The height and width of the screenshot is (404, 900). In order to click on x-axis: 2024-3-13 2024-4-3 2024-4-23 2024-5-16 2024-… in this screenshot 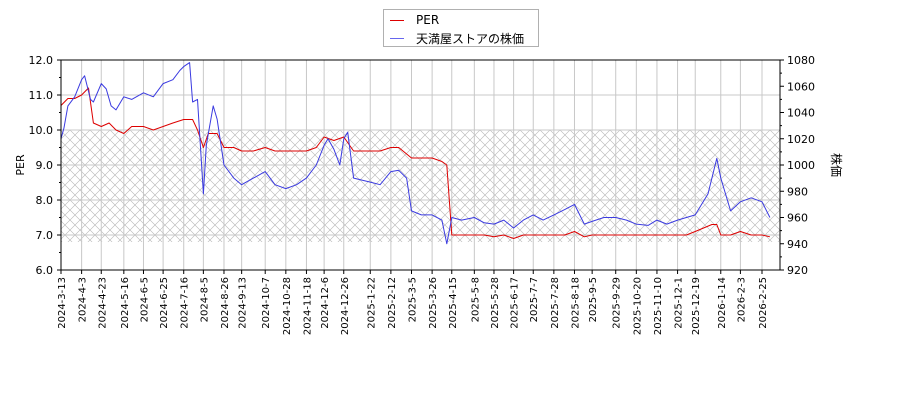, I will do `click(413, 302)`.